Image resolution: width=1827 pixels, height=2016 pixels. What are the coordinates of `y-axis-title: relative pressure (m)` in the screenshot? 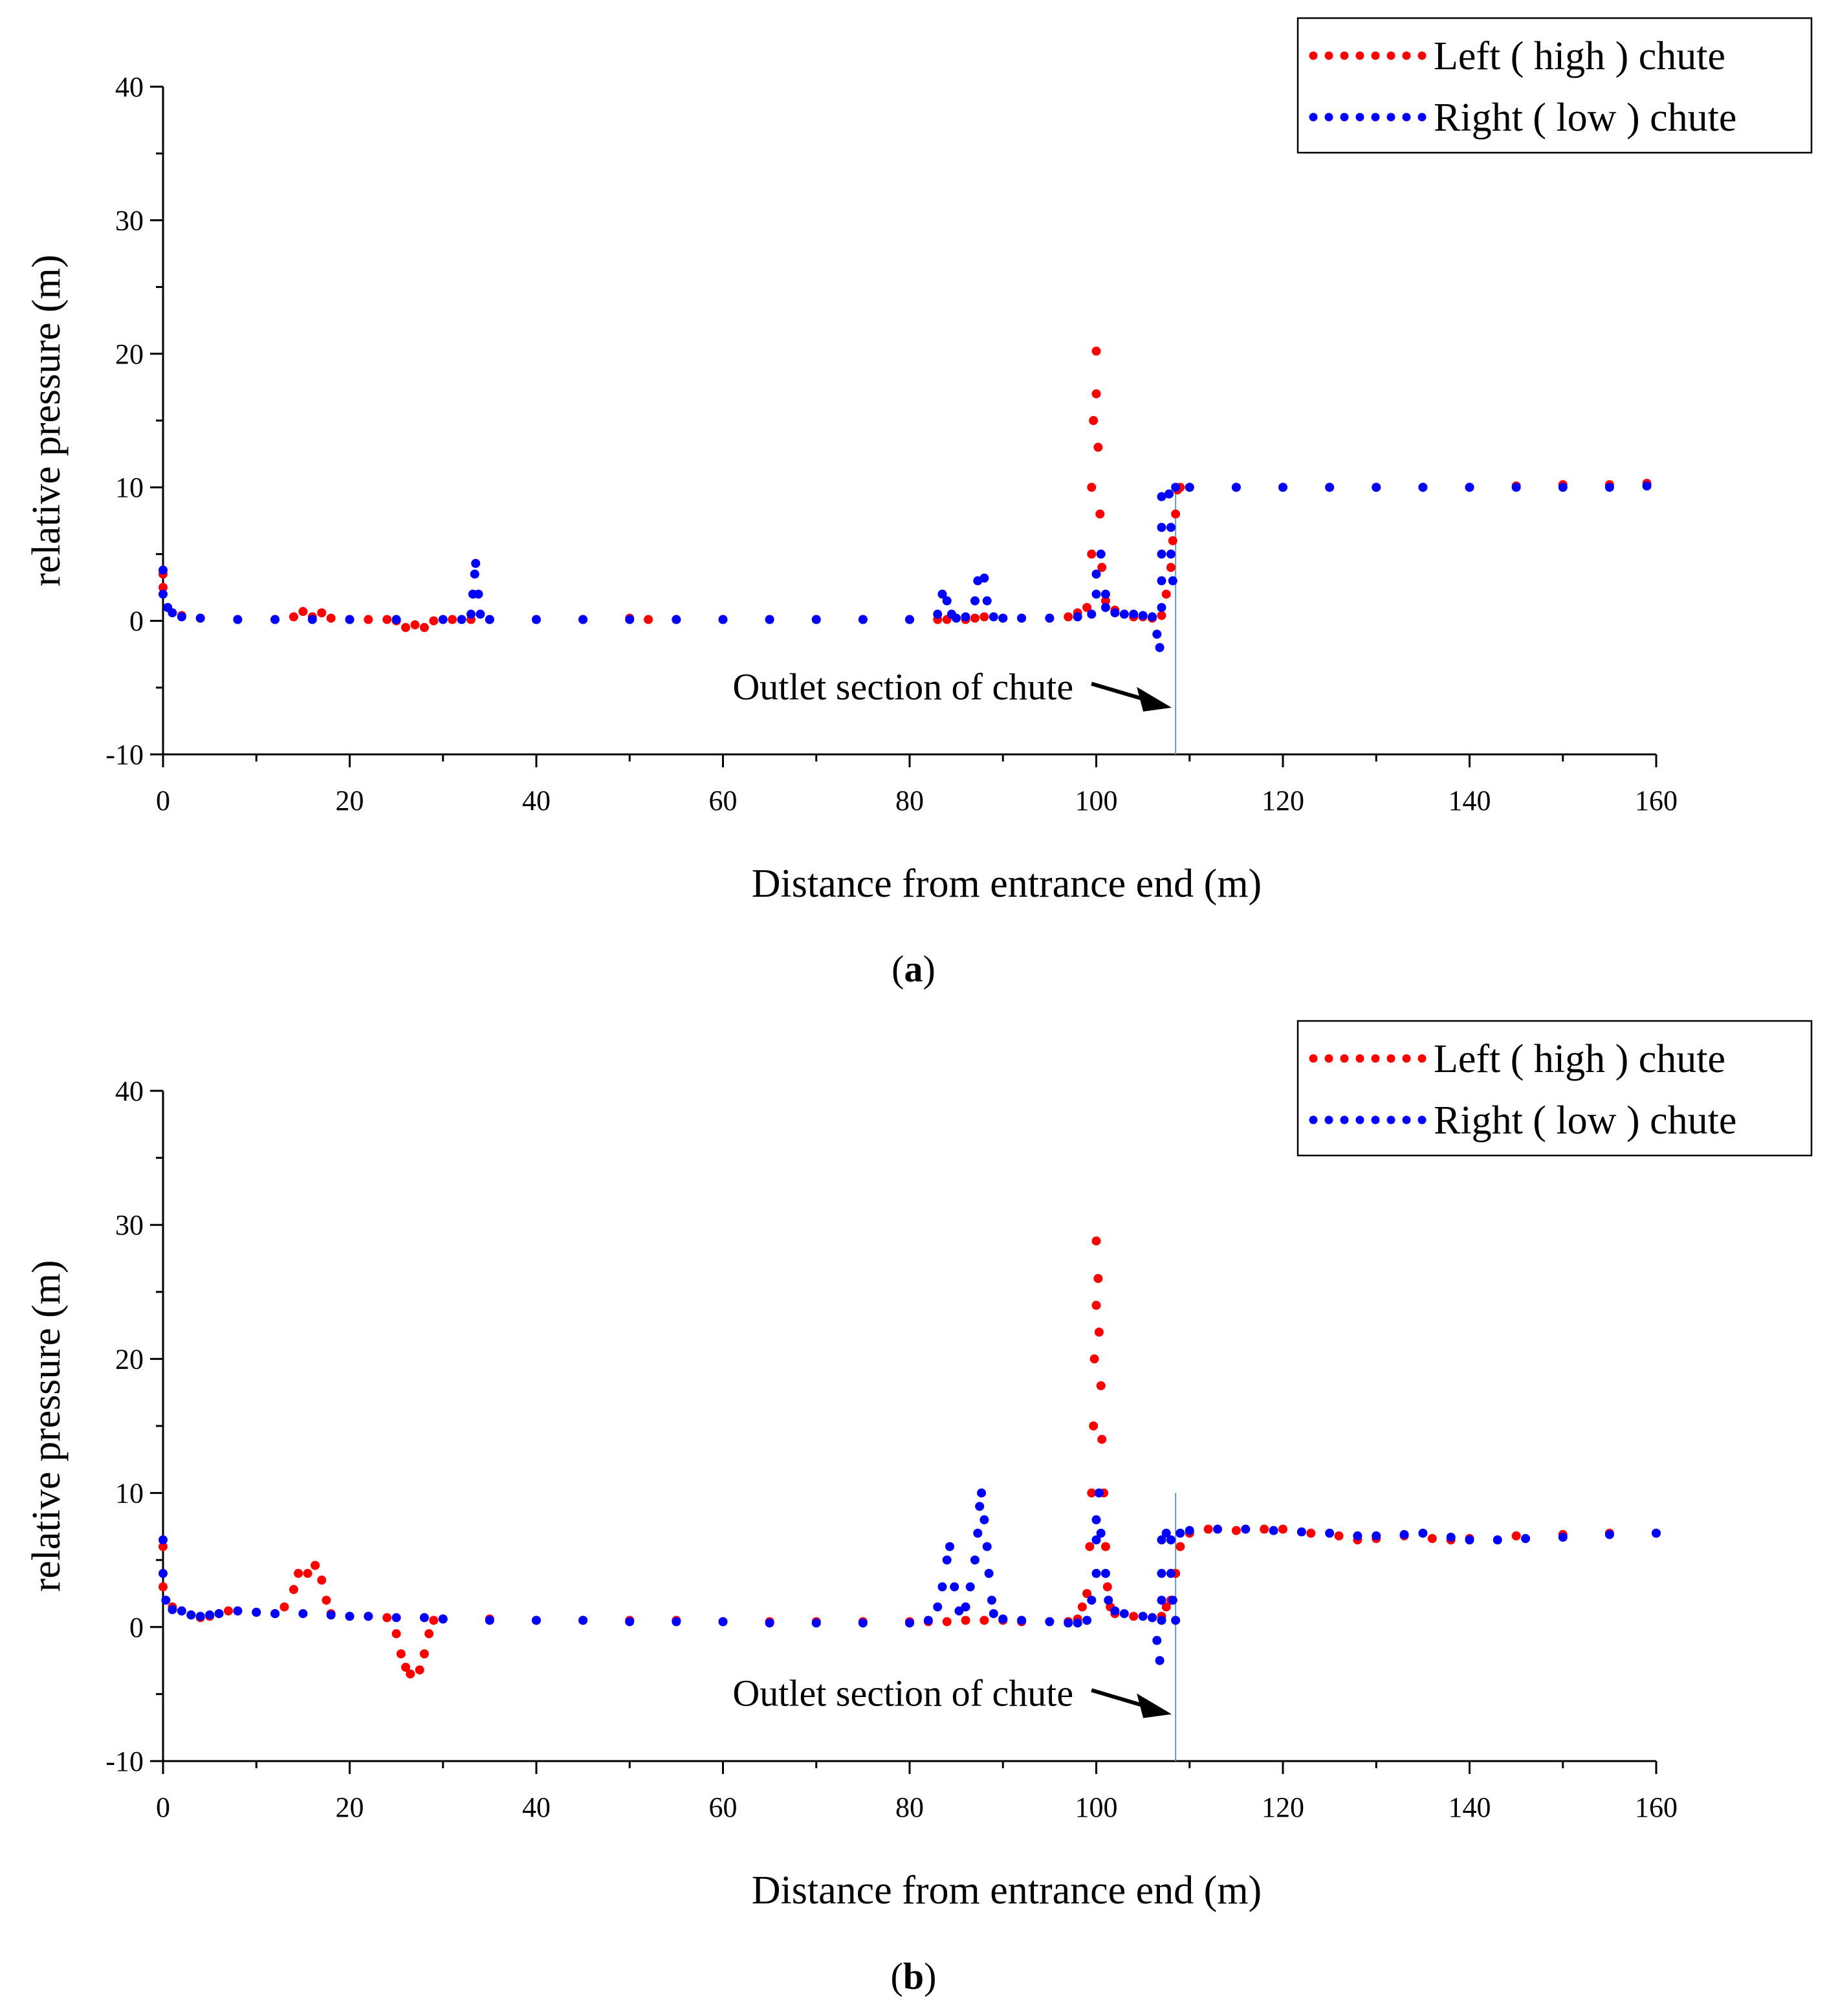 It's located at (47, 1426).